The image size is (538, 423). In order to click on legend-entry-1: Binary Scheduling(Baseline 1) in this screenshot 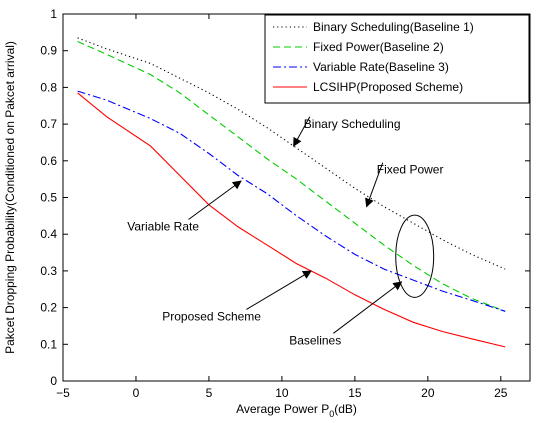, I will do `click(393, 27)`.